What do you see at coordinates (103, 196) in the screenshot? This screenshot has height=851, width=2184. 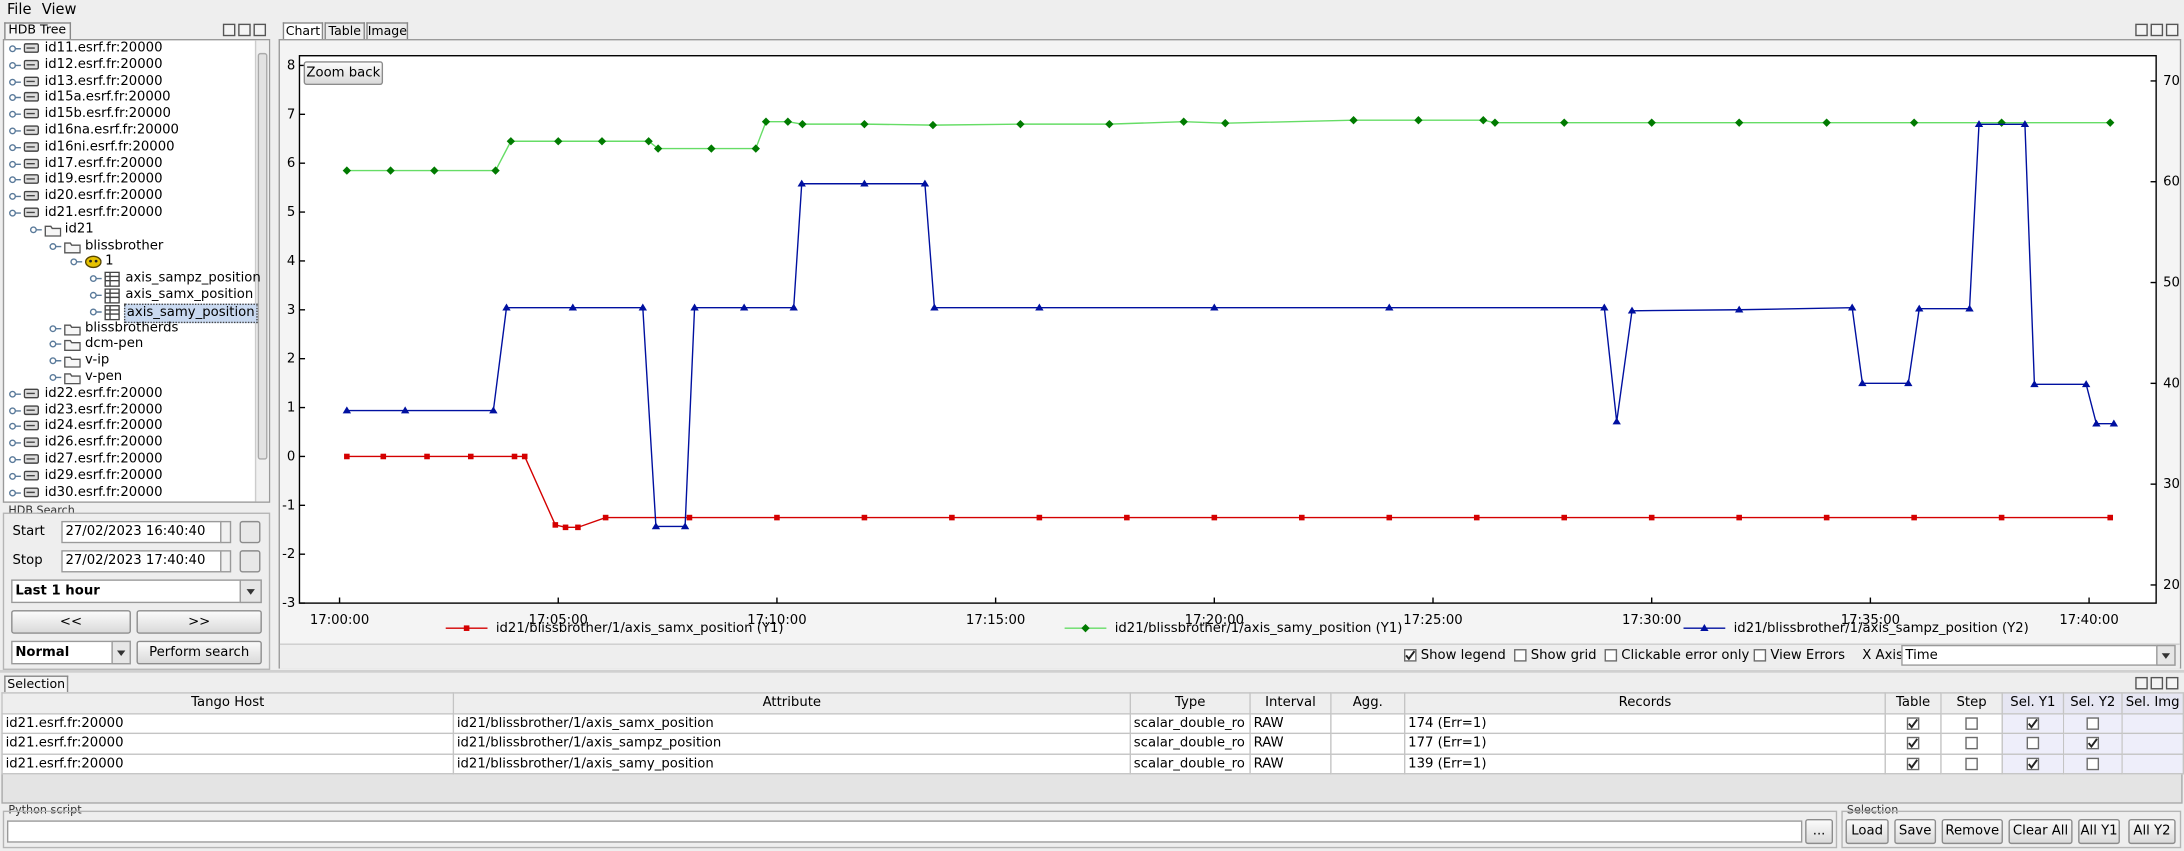 I see `tree-item: id20.esrf.fr:20000` at bounding box center [103, 196].